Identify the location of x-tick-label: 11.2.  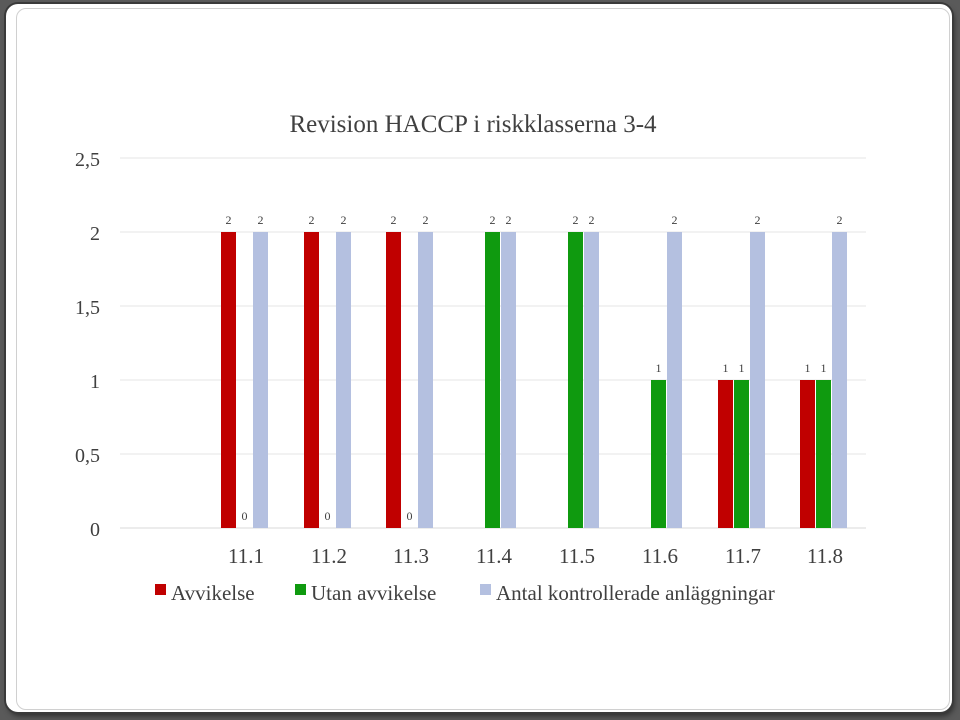
(329, 556).